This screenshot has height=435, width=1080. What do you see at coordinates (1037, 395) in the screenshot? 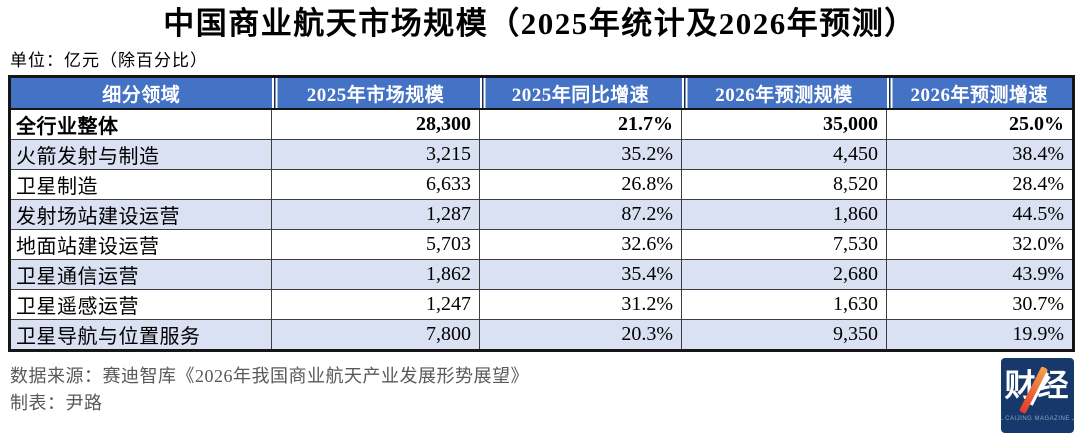
I see `caijing-magazine-logo: 财经 CAIJING MAGAZINE` at bounding box center [1037, 395].